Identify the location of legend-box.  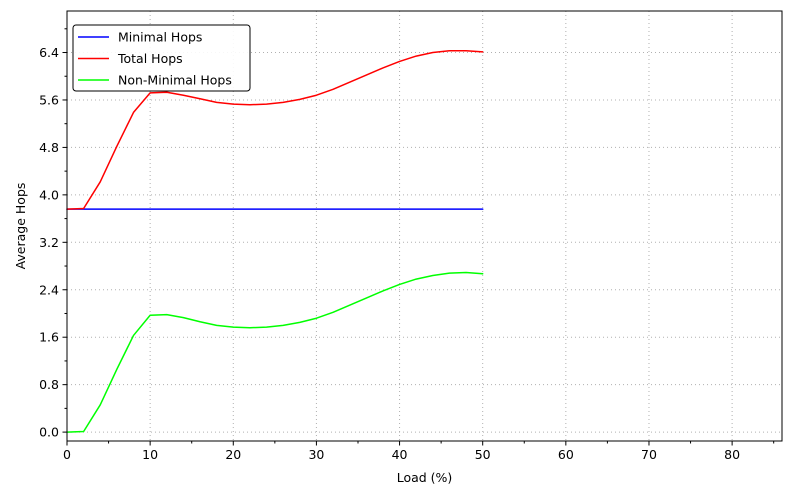
(161, 58).